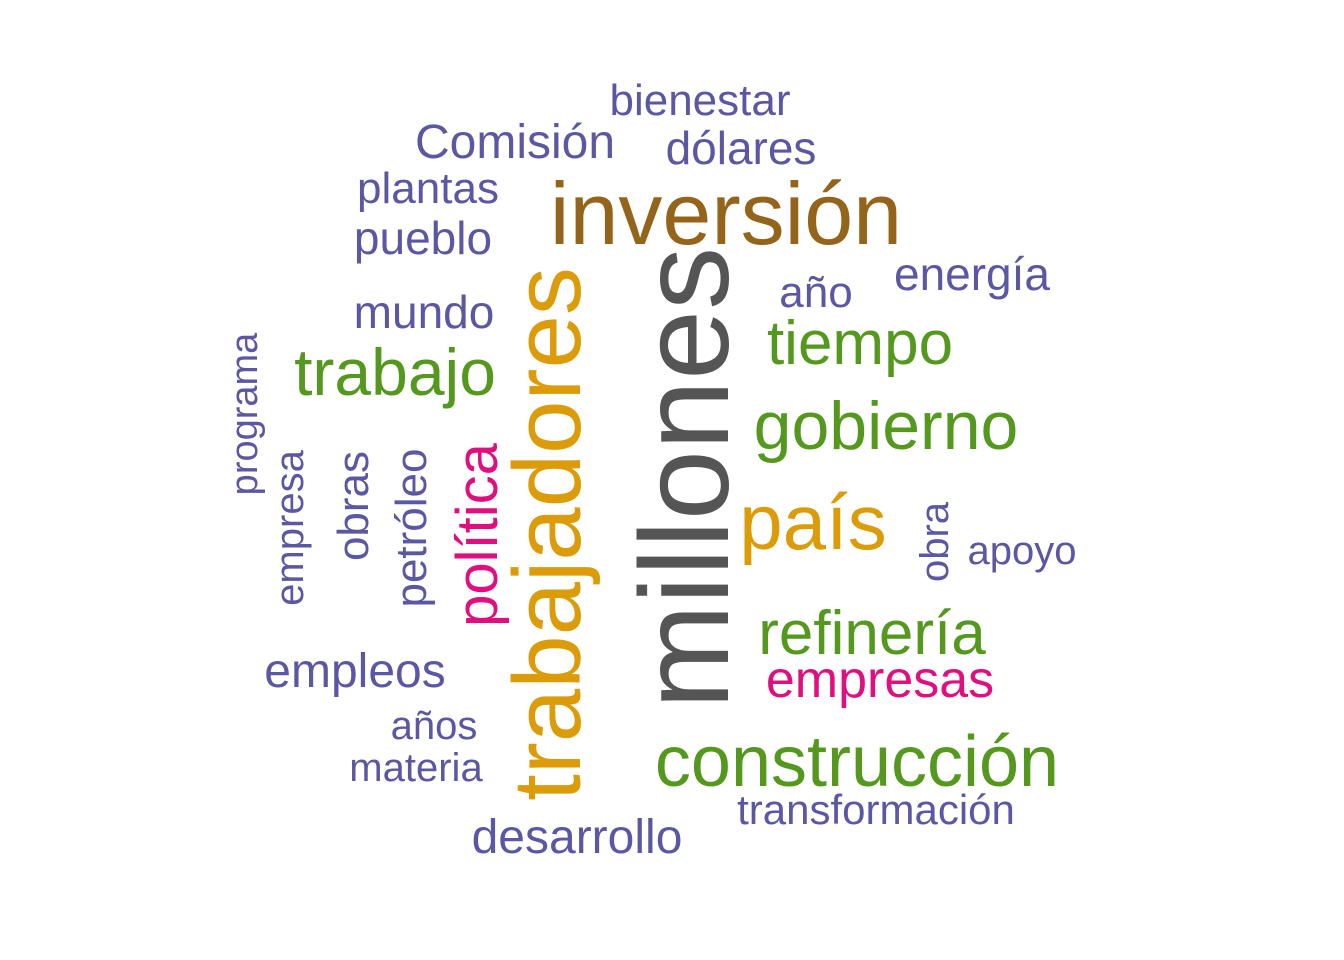 The height and width of the screenshot is (960, 1344). I want to click on word-comision: Comisión, so click(515, 142).